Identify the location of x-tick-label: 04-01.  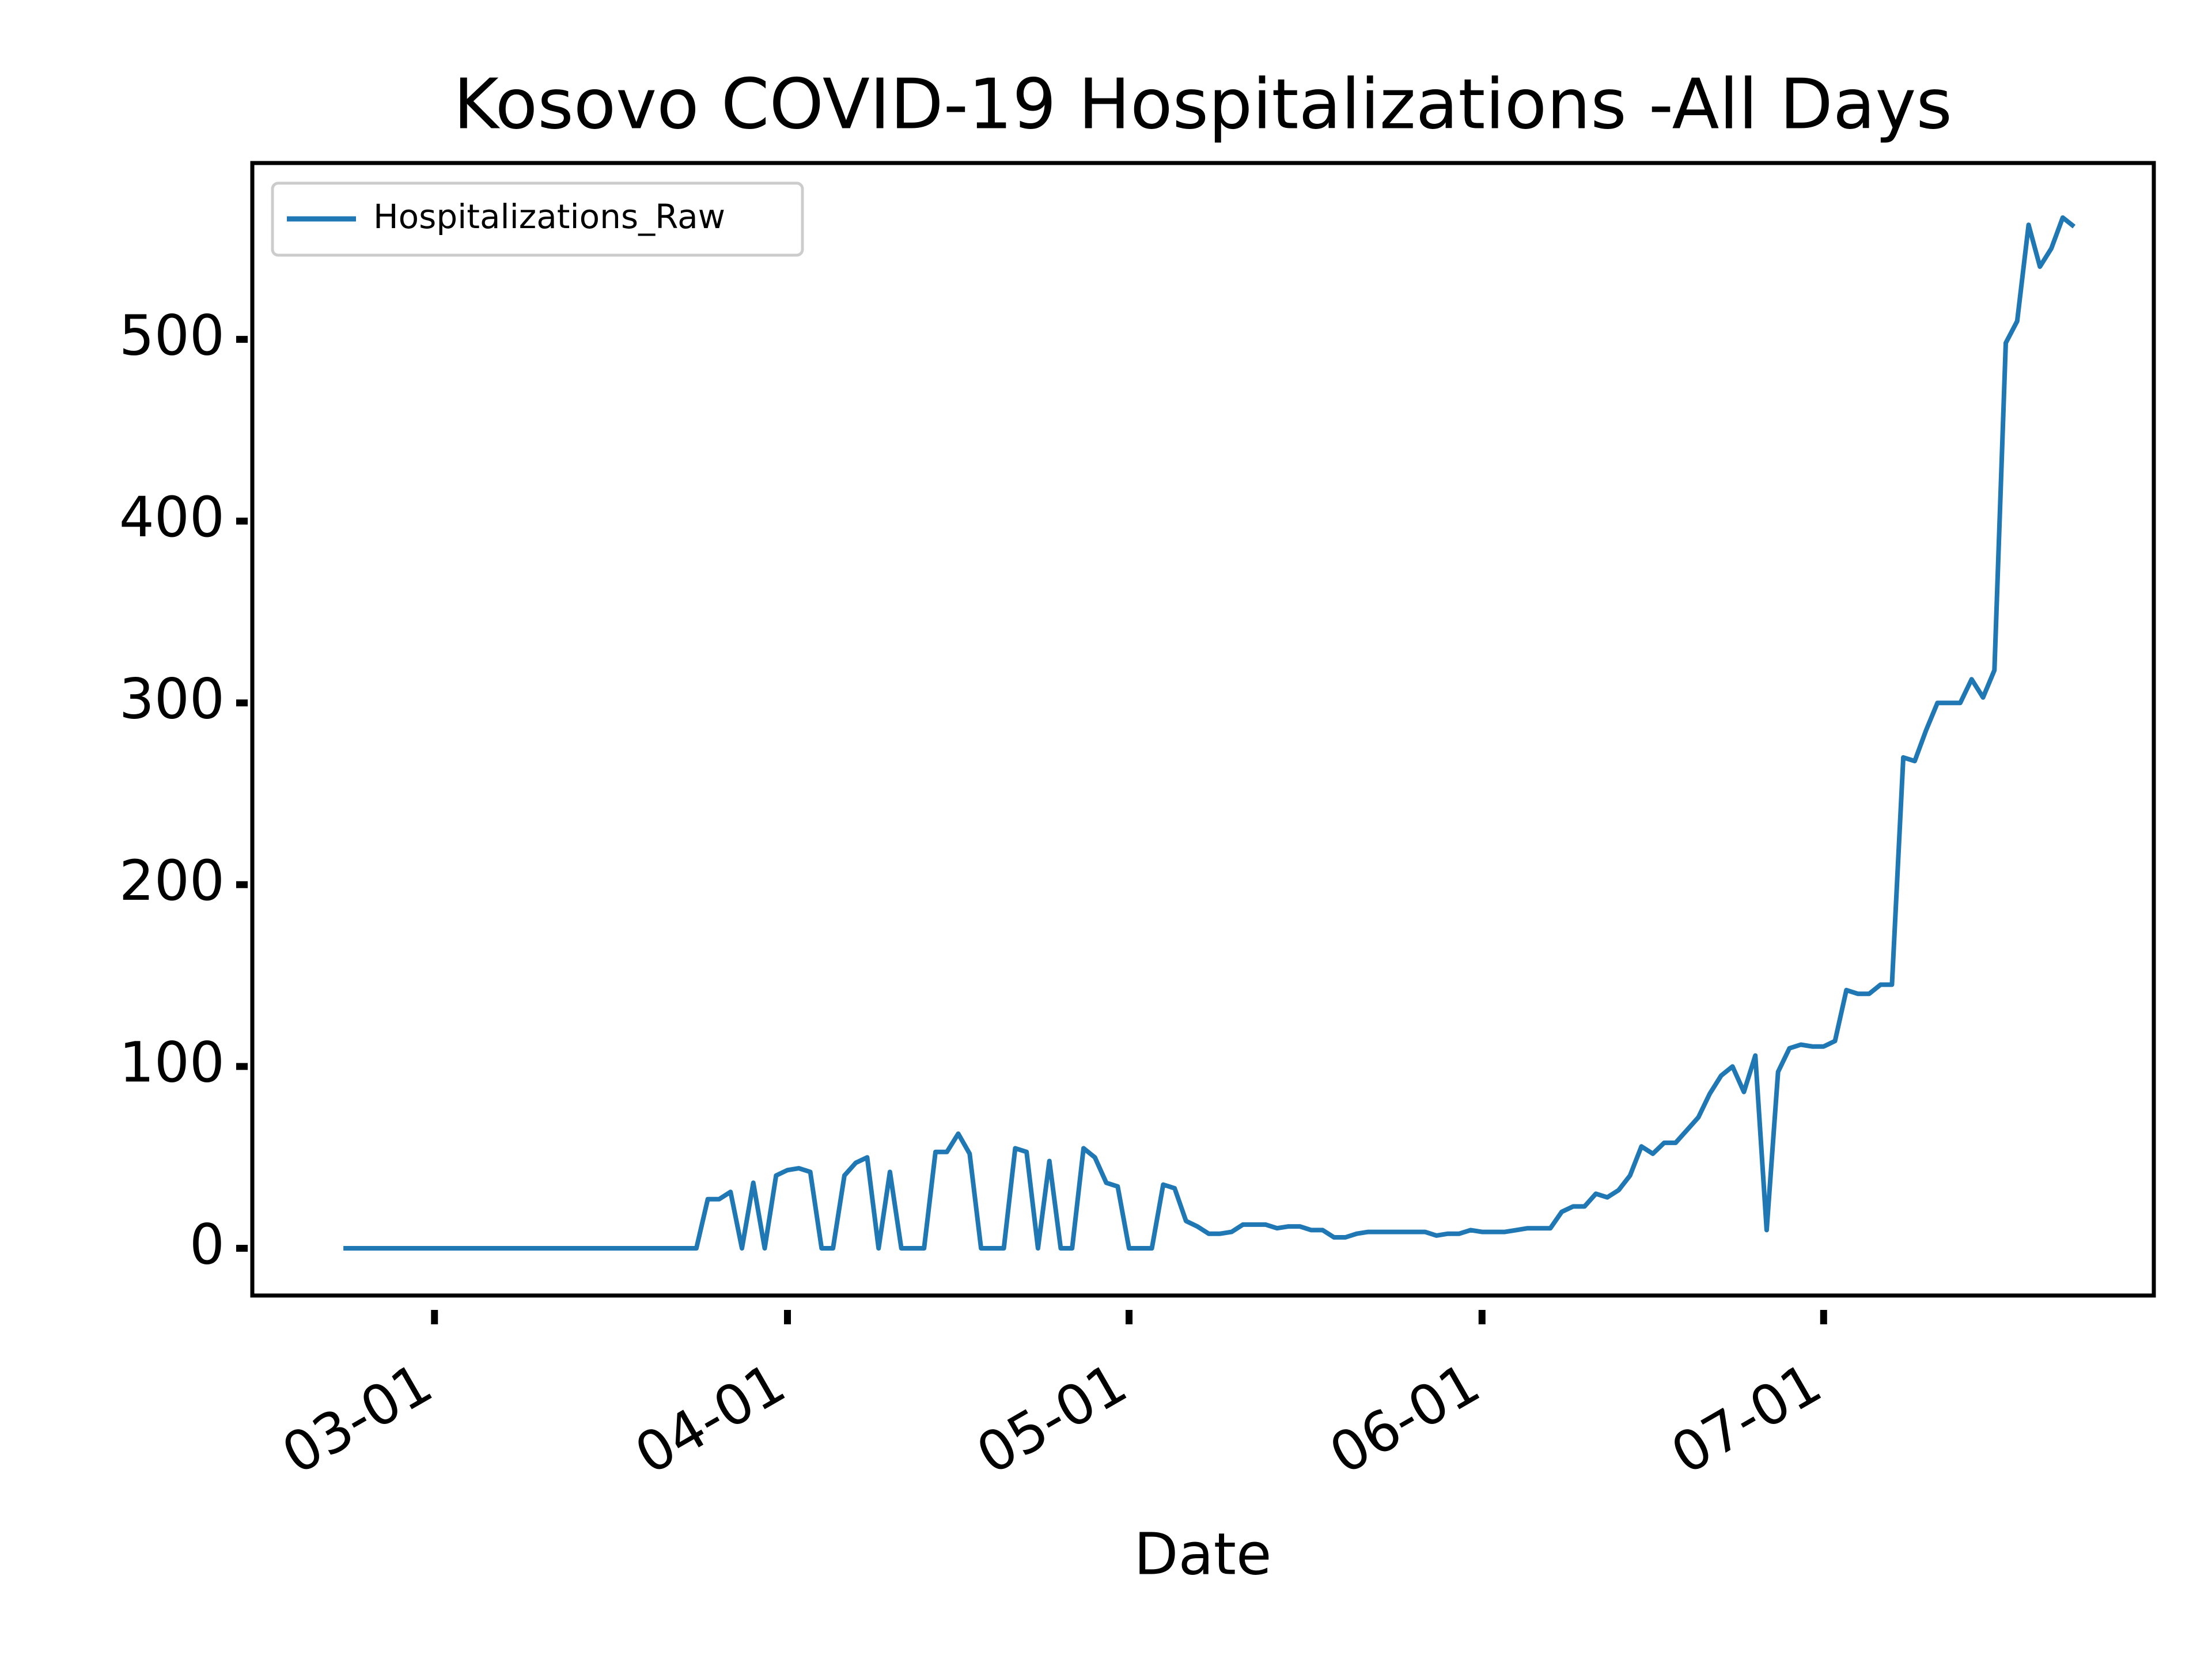
(710, 1419).